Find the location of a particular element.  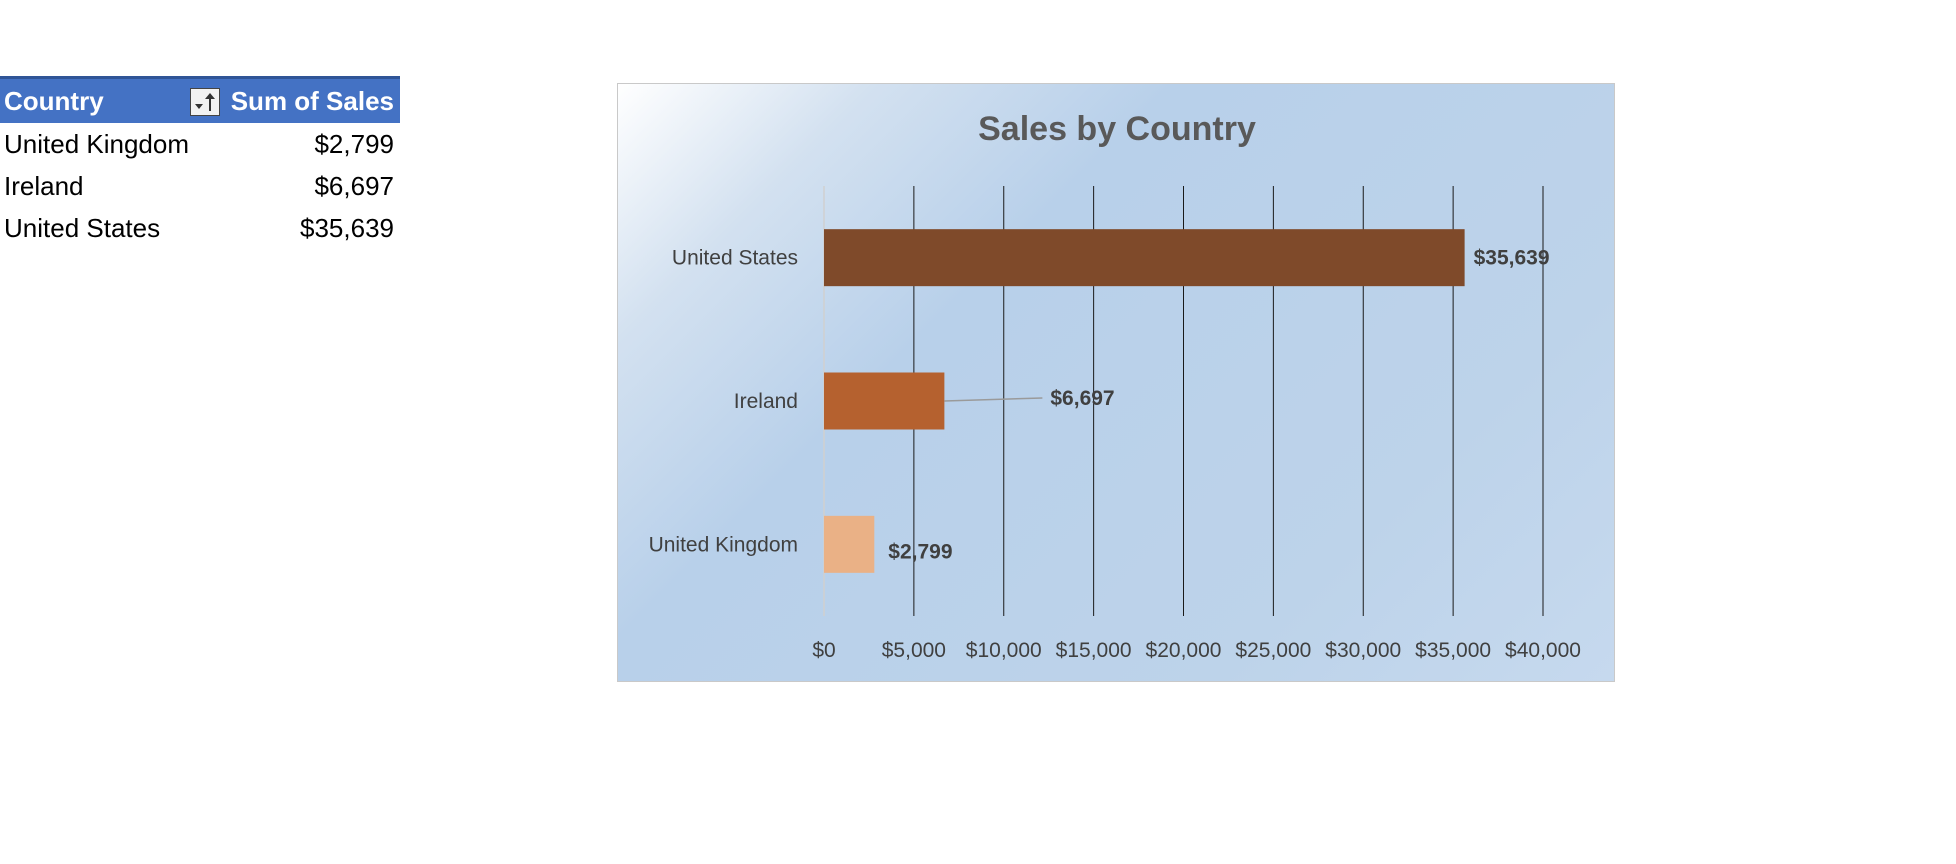

x-tick-label: $35,000 is located at coordinates (1453, 650).